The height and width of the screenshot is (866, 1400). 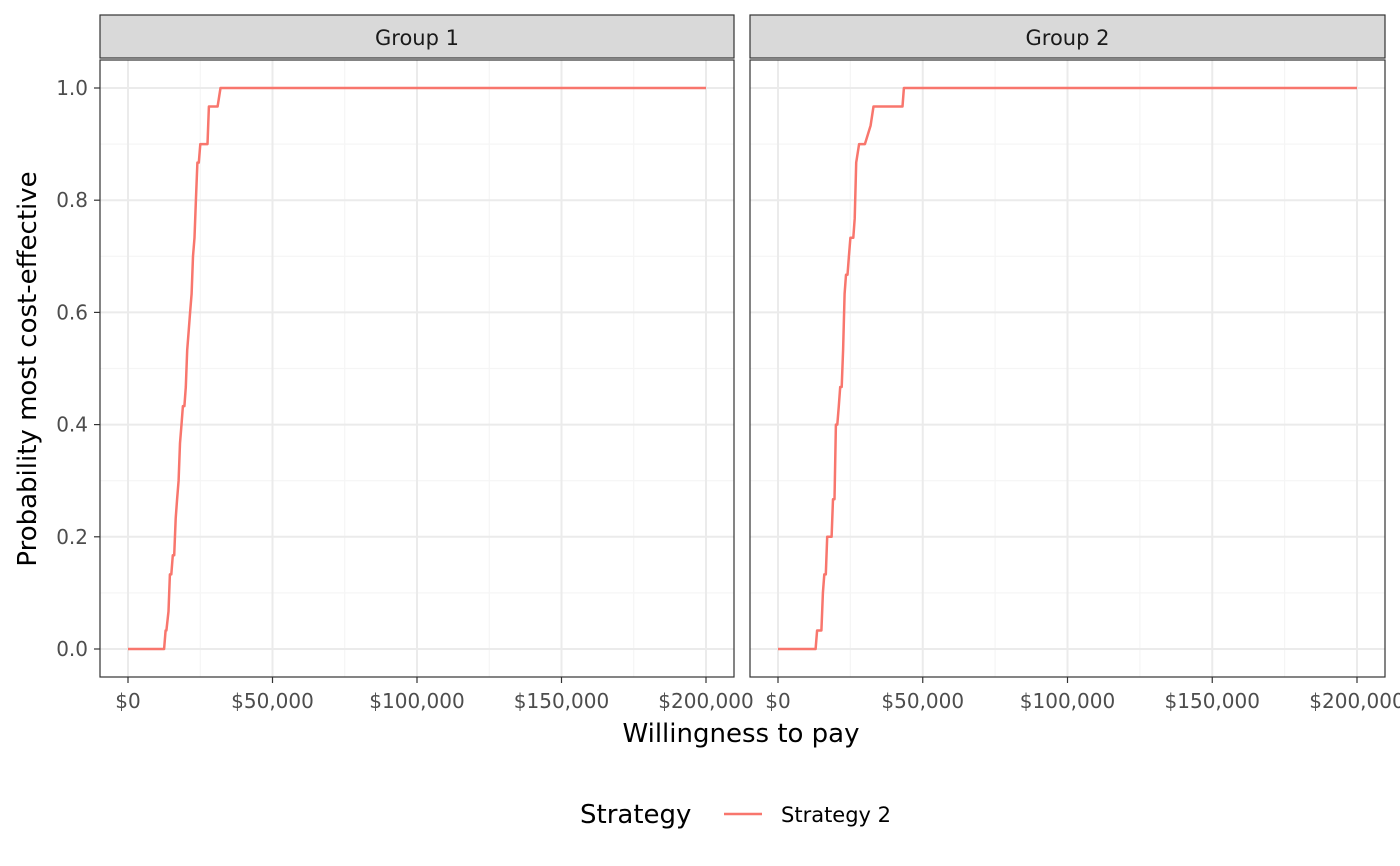 I want to click on strip-label: Group 2, so click(x=1068, y=38).